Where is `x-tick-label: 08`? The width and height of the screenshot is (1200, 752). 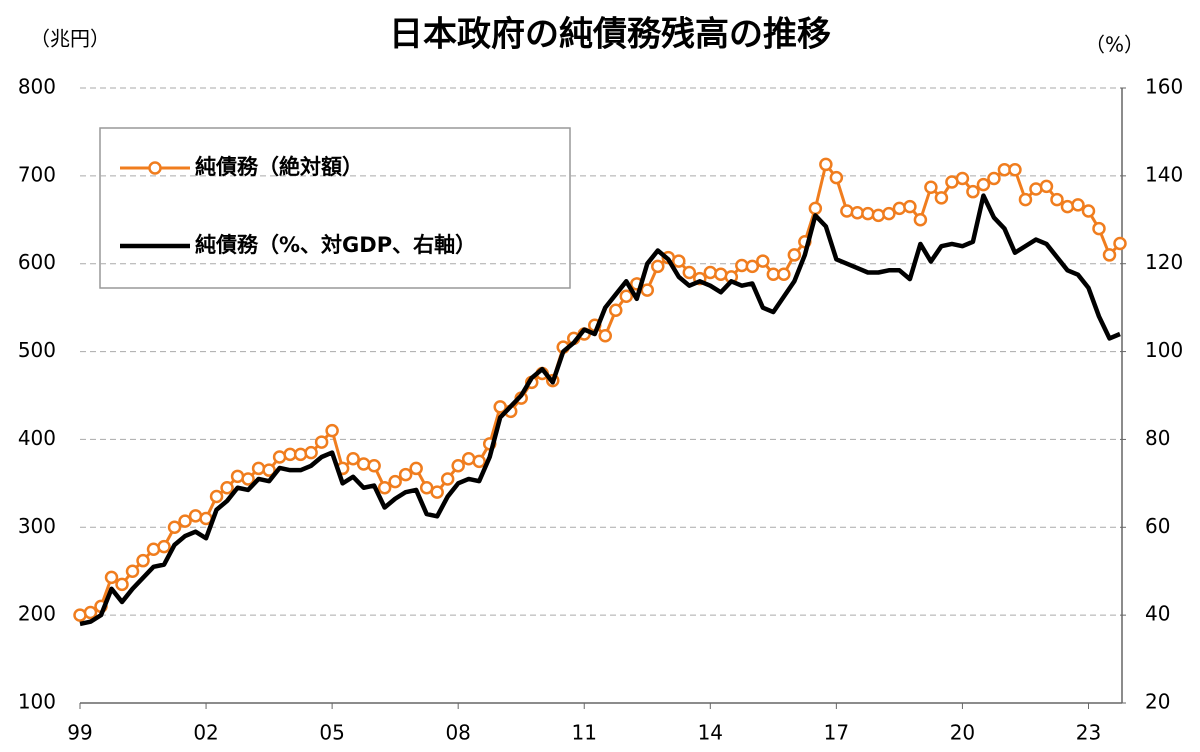
x-tick-label: 08 is located at coordinates (457, 733).